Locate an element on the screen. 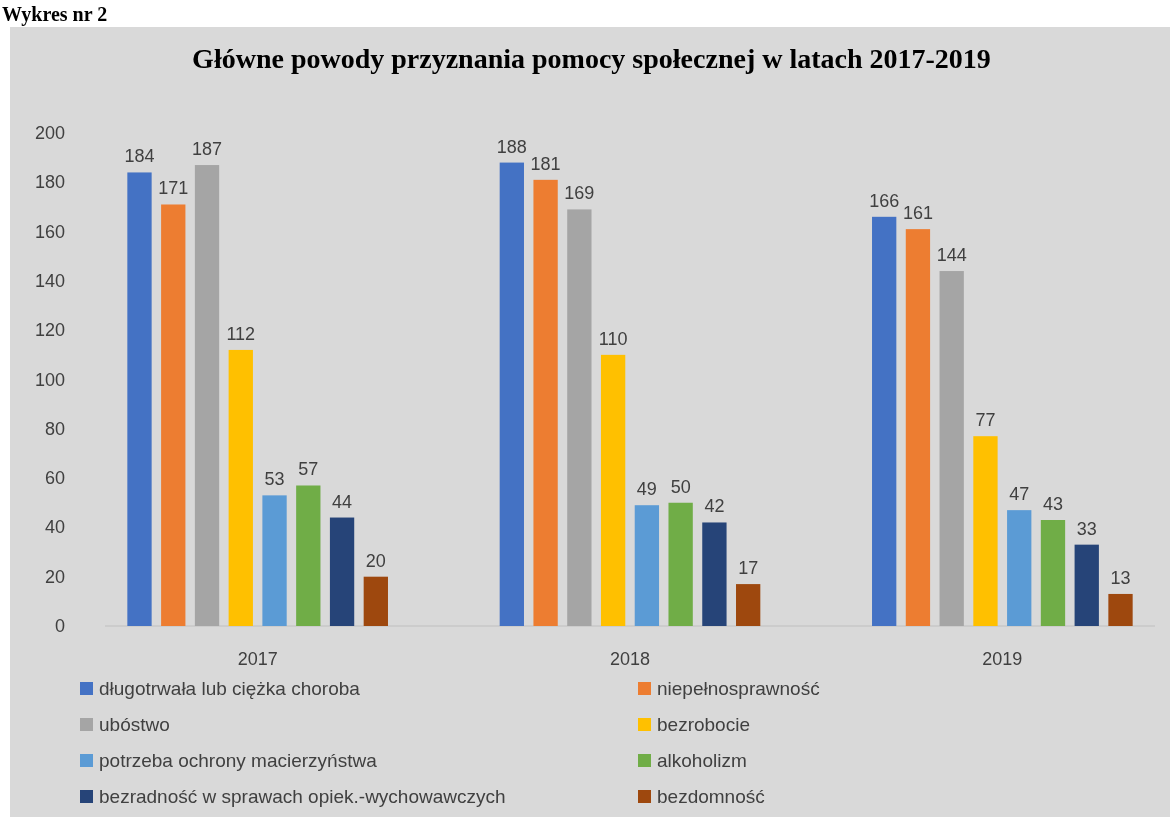 The height and width of the screenshot is (821, 1173). data-label: 110 is located at coordinates (613, 338).